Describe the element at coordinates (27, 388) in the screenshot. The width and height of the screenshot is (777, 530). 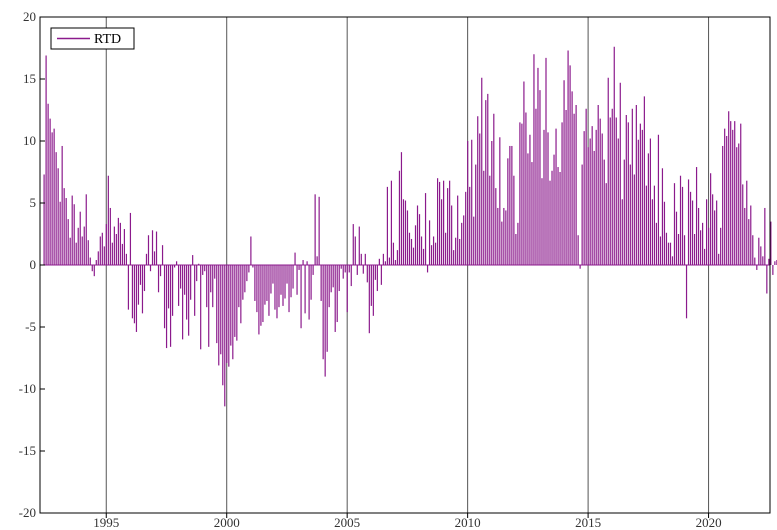
I see `y-tick-label: -10` at that location.